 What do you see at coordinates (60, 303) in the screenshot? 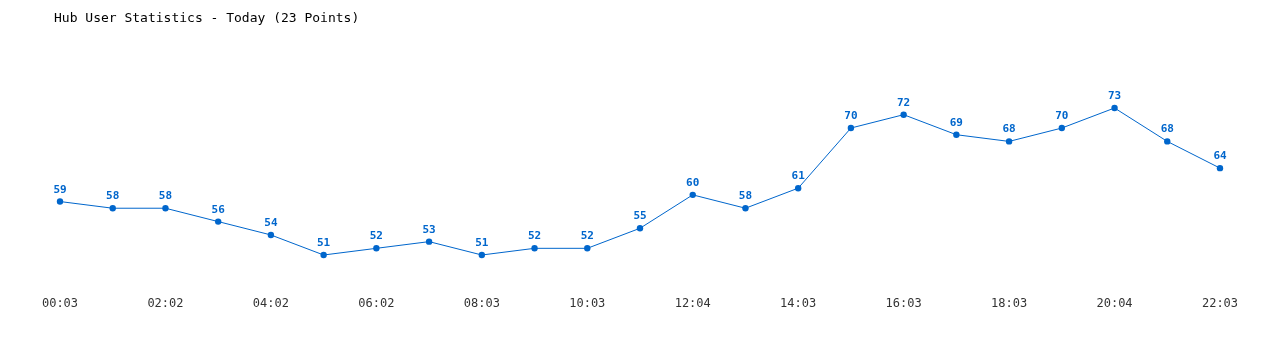
I see `x-tick-label: 00:03` at bounding box center [60, 303].